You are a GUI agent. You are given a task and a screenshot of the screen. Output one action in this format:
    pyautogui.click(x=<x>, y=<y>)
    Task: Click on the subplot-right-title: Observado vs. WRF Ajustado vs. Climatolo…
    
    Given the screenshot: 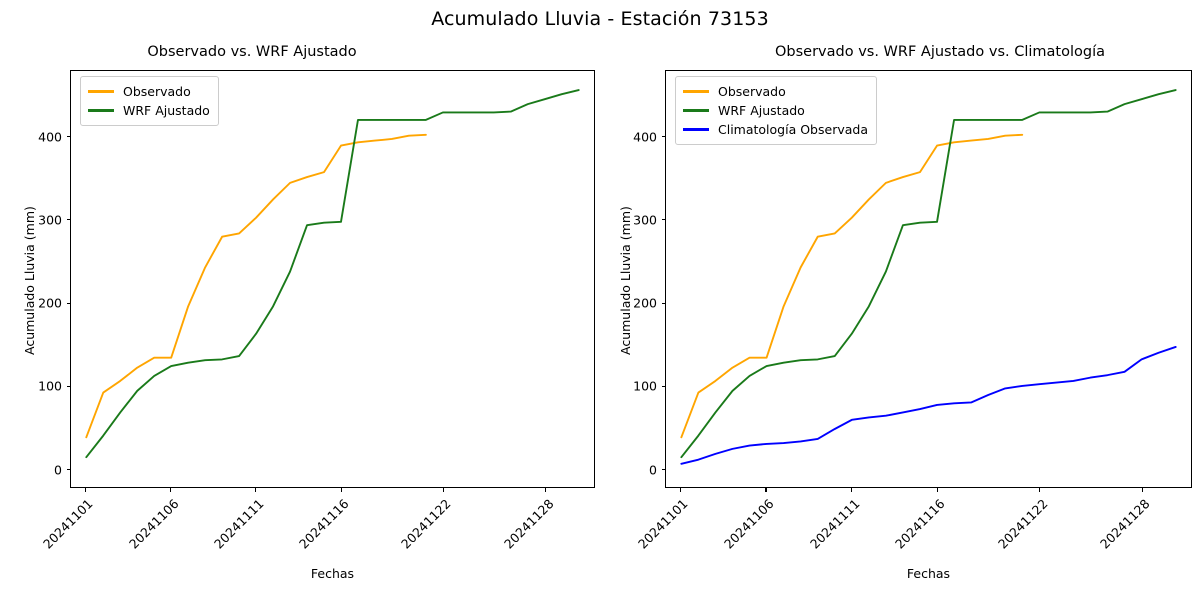 What is the action you would take?
    pyautogui.click(x=940, y=52)
    